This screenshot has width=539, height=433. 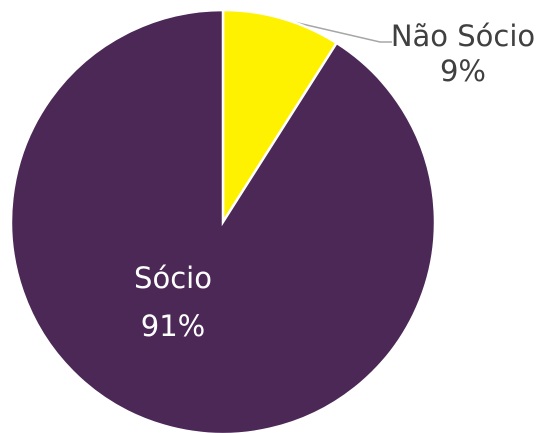 I want to click on leader-line, so click(x=338, y=31).